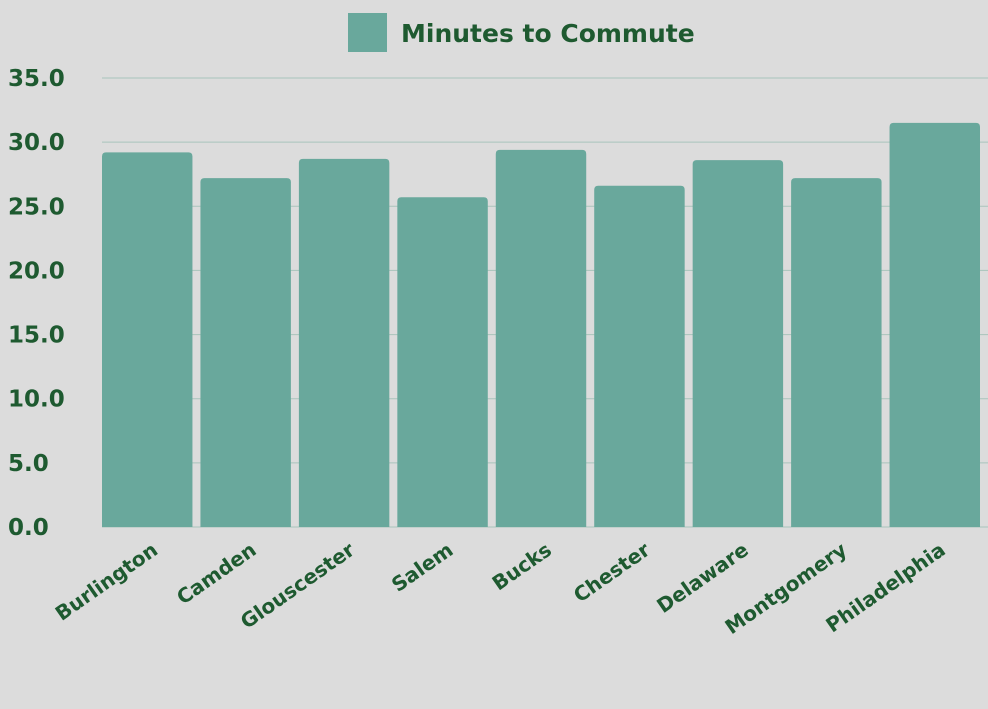 This screenshot has height=709, width=988. What do you see at coordinates (36, 336) in the screenshot?
I see `y-tick-label: 15.0` at bounding box center [36, 336].